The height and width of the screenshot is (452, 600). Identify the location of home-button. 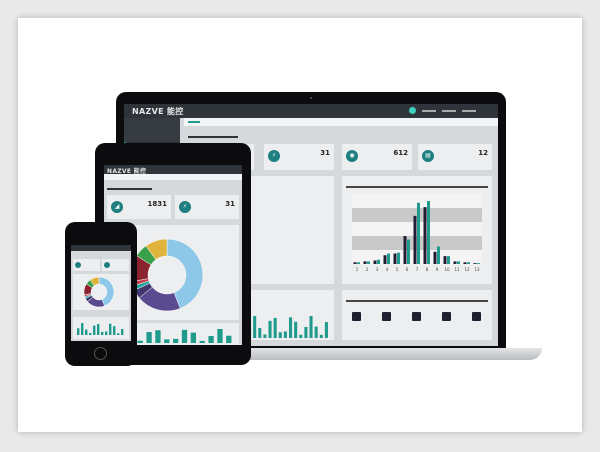
(100, 353).